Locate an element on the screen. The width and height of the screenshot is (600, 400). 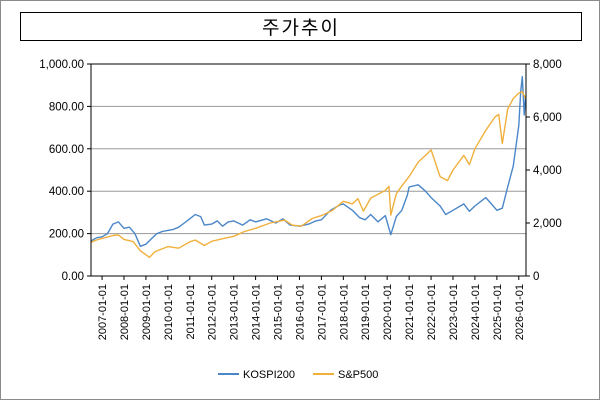
legend-label-sp500: S&P500 is located at coordinates (358, 375).